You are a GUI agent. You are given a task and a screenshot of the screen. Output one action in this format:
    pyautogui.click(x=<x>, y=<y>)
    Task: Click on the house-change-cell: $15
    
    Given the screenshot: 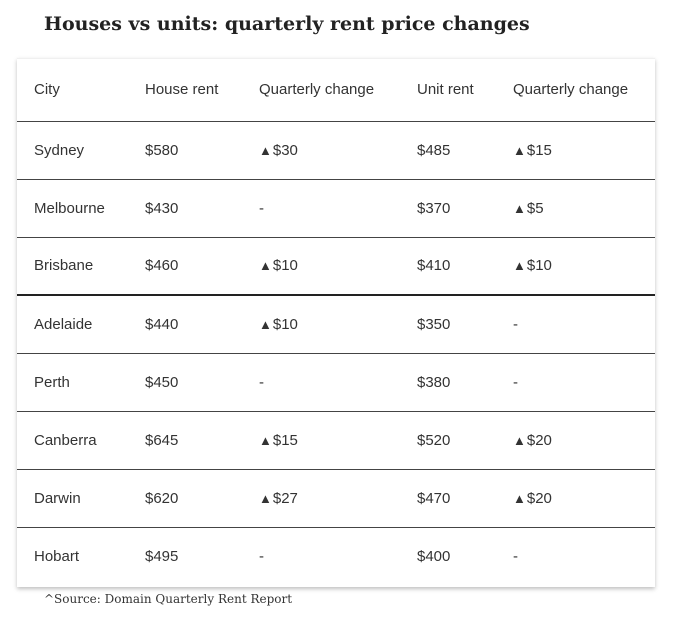 What is the action you would take?
    pyautogui.click(x=338, y=440)
    